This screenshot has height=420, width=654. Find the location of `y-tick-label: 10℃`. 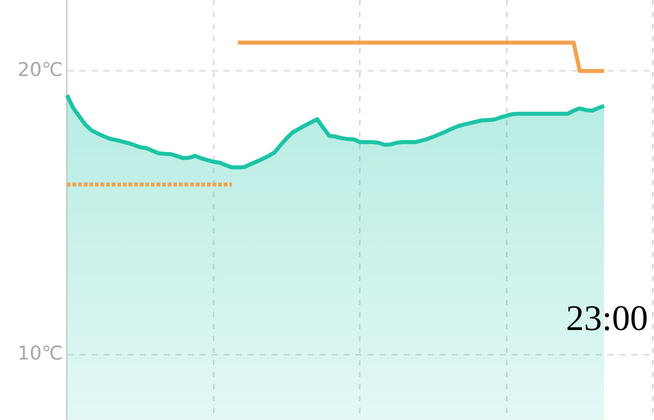

y-tick-label: 10℃ is located at coordinates (40, 353).